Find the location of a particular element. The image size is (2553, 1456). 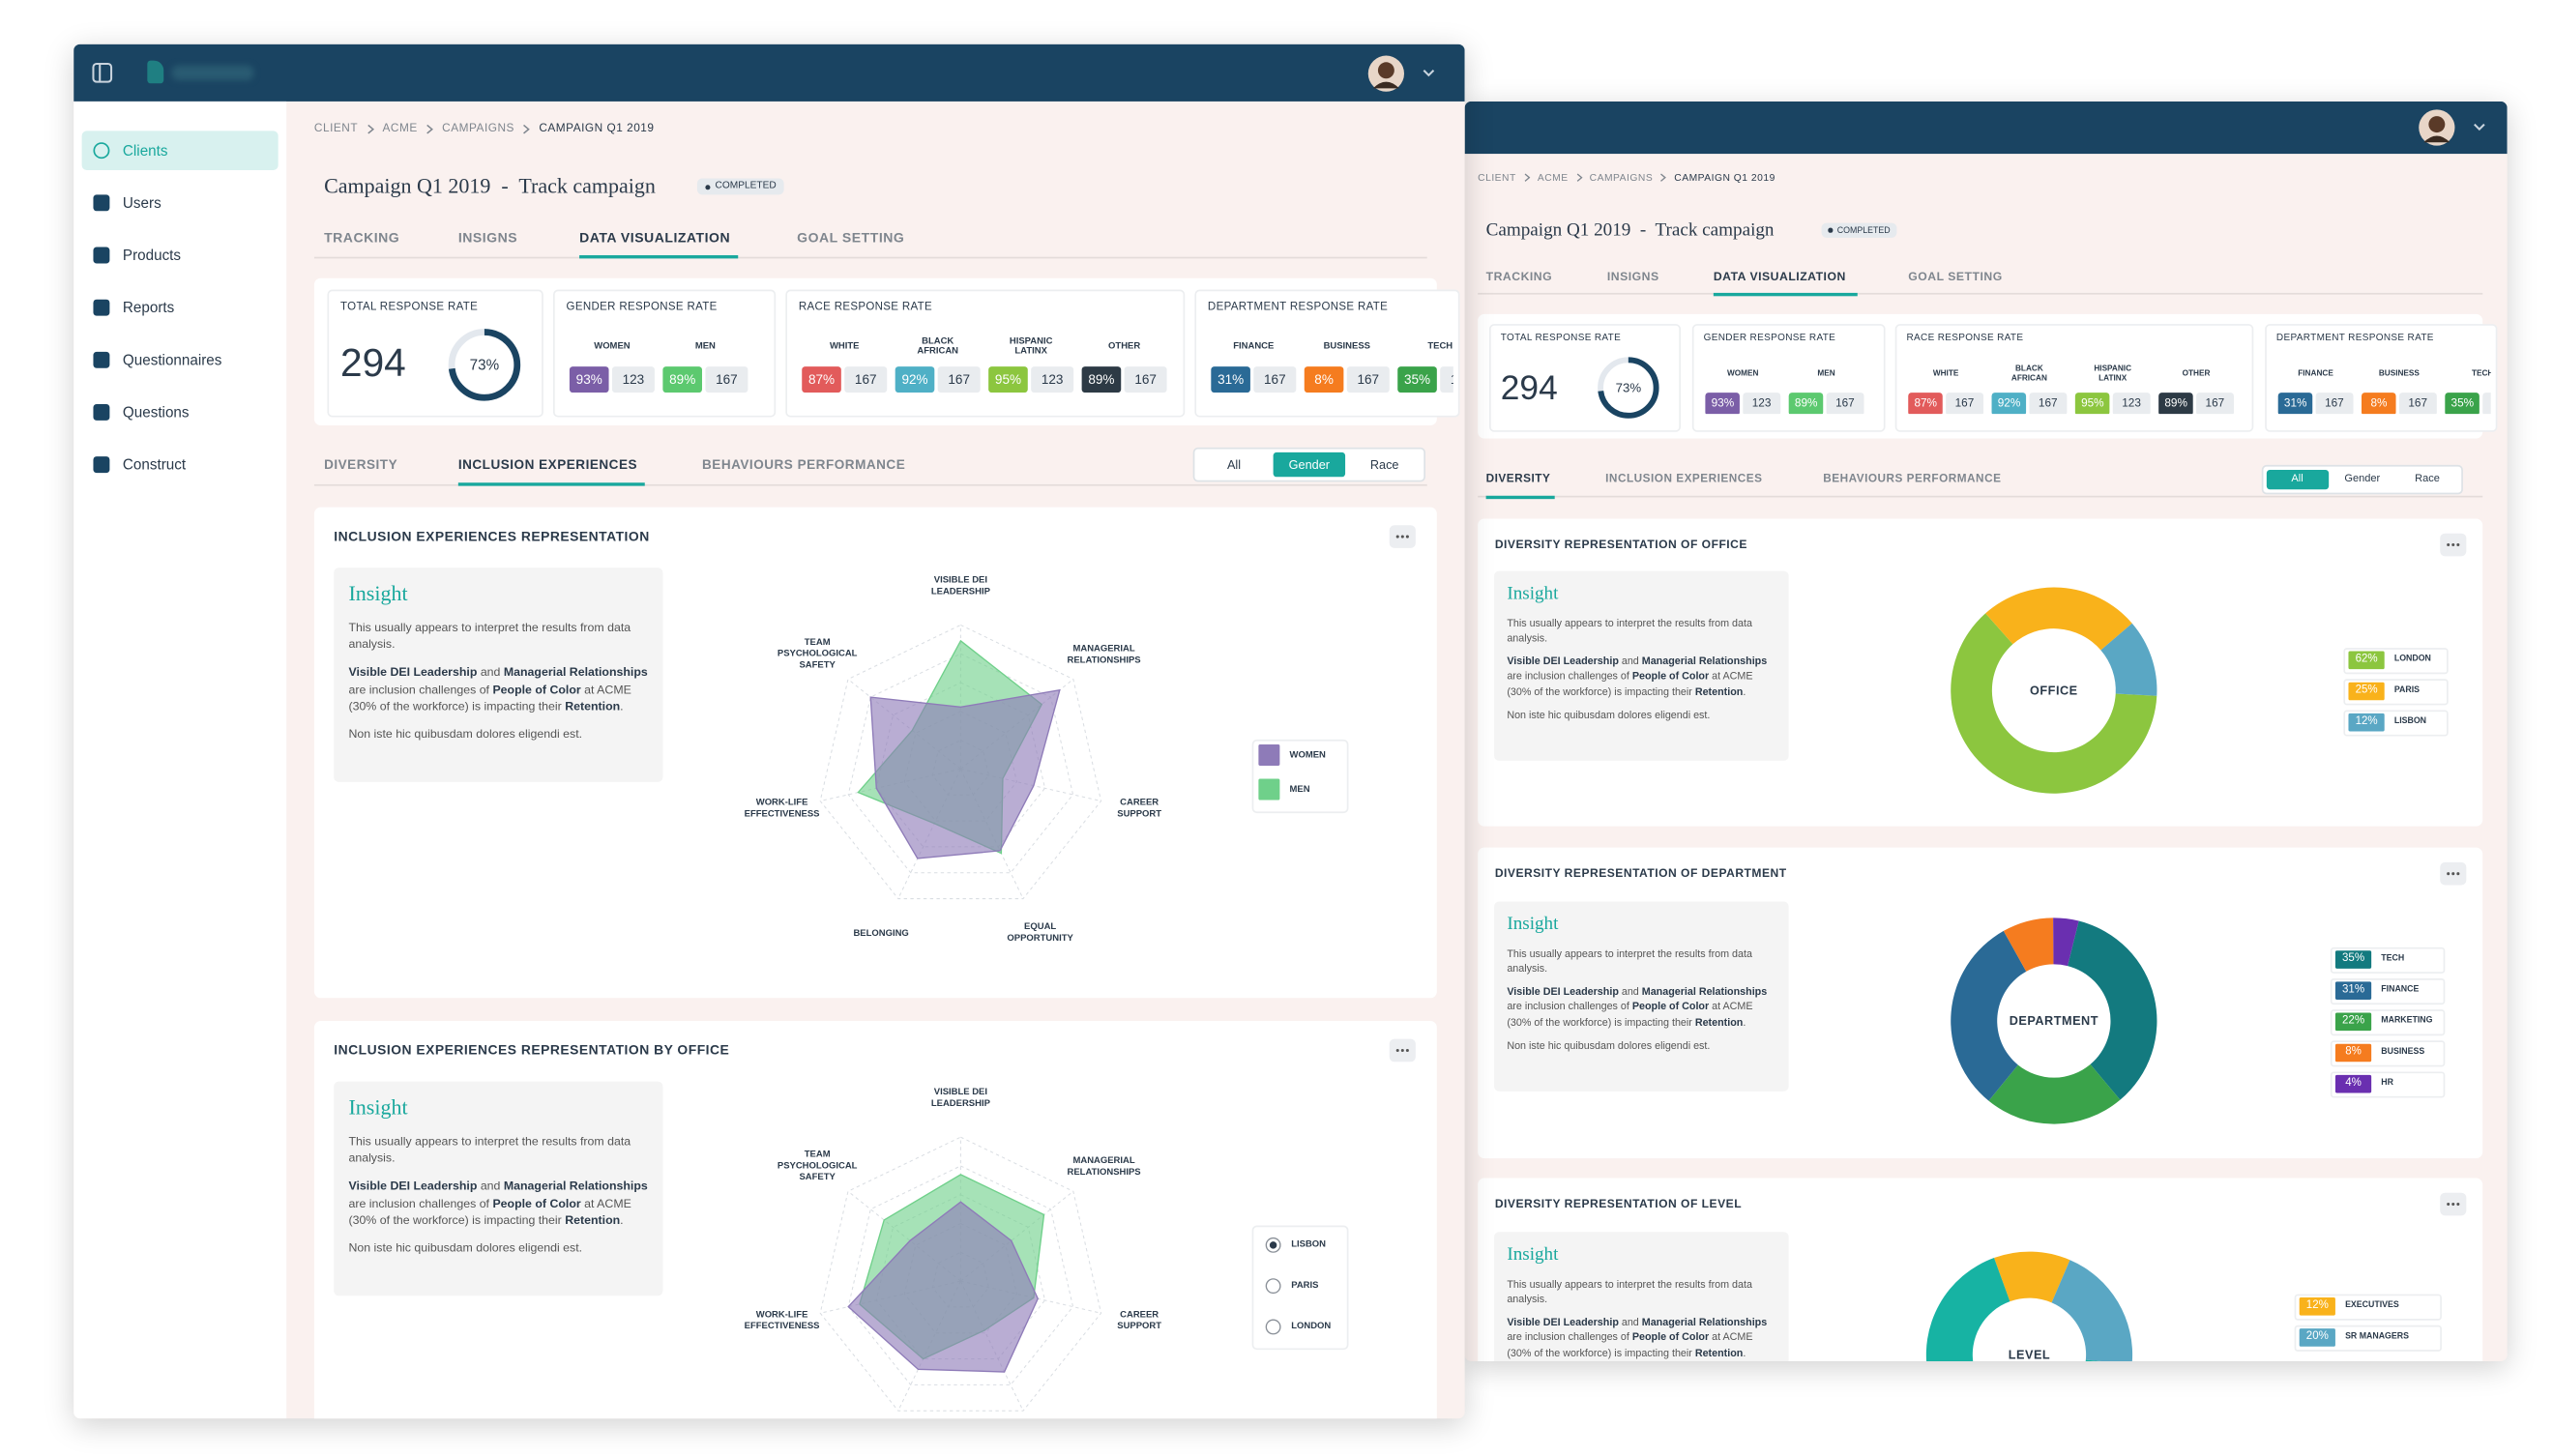

stat-label: GENDER RESPONSE RATE is located at coordinates (1769, 339).